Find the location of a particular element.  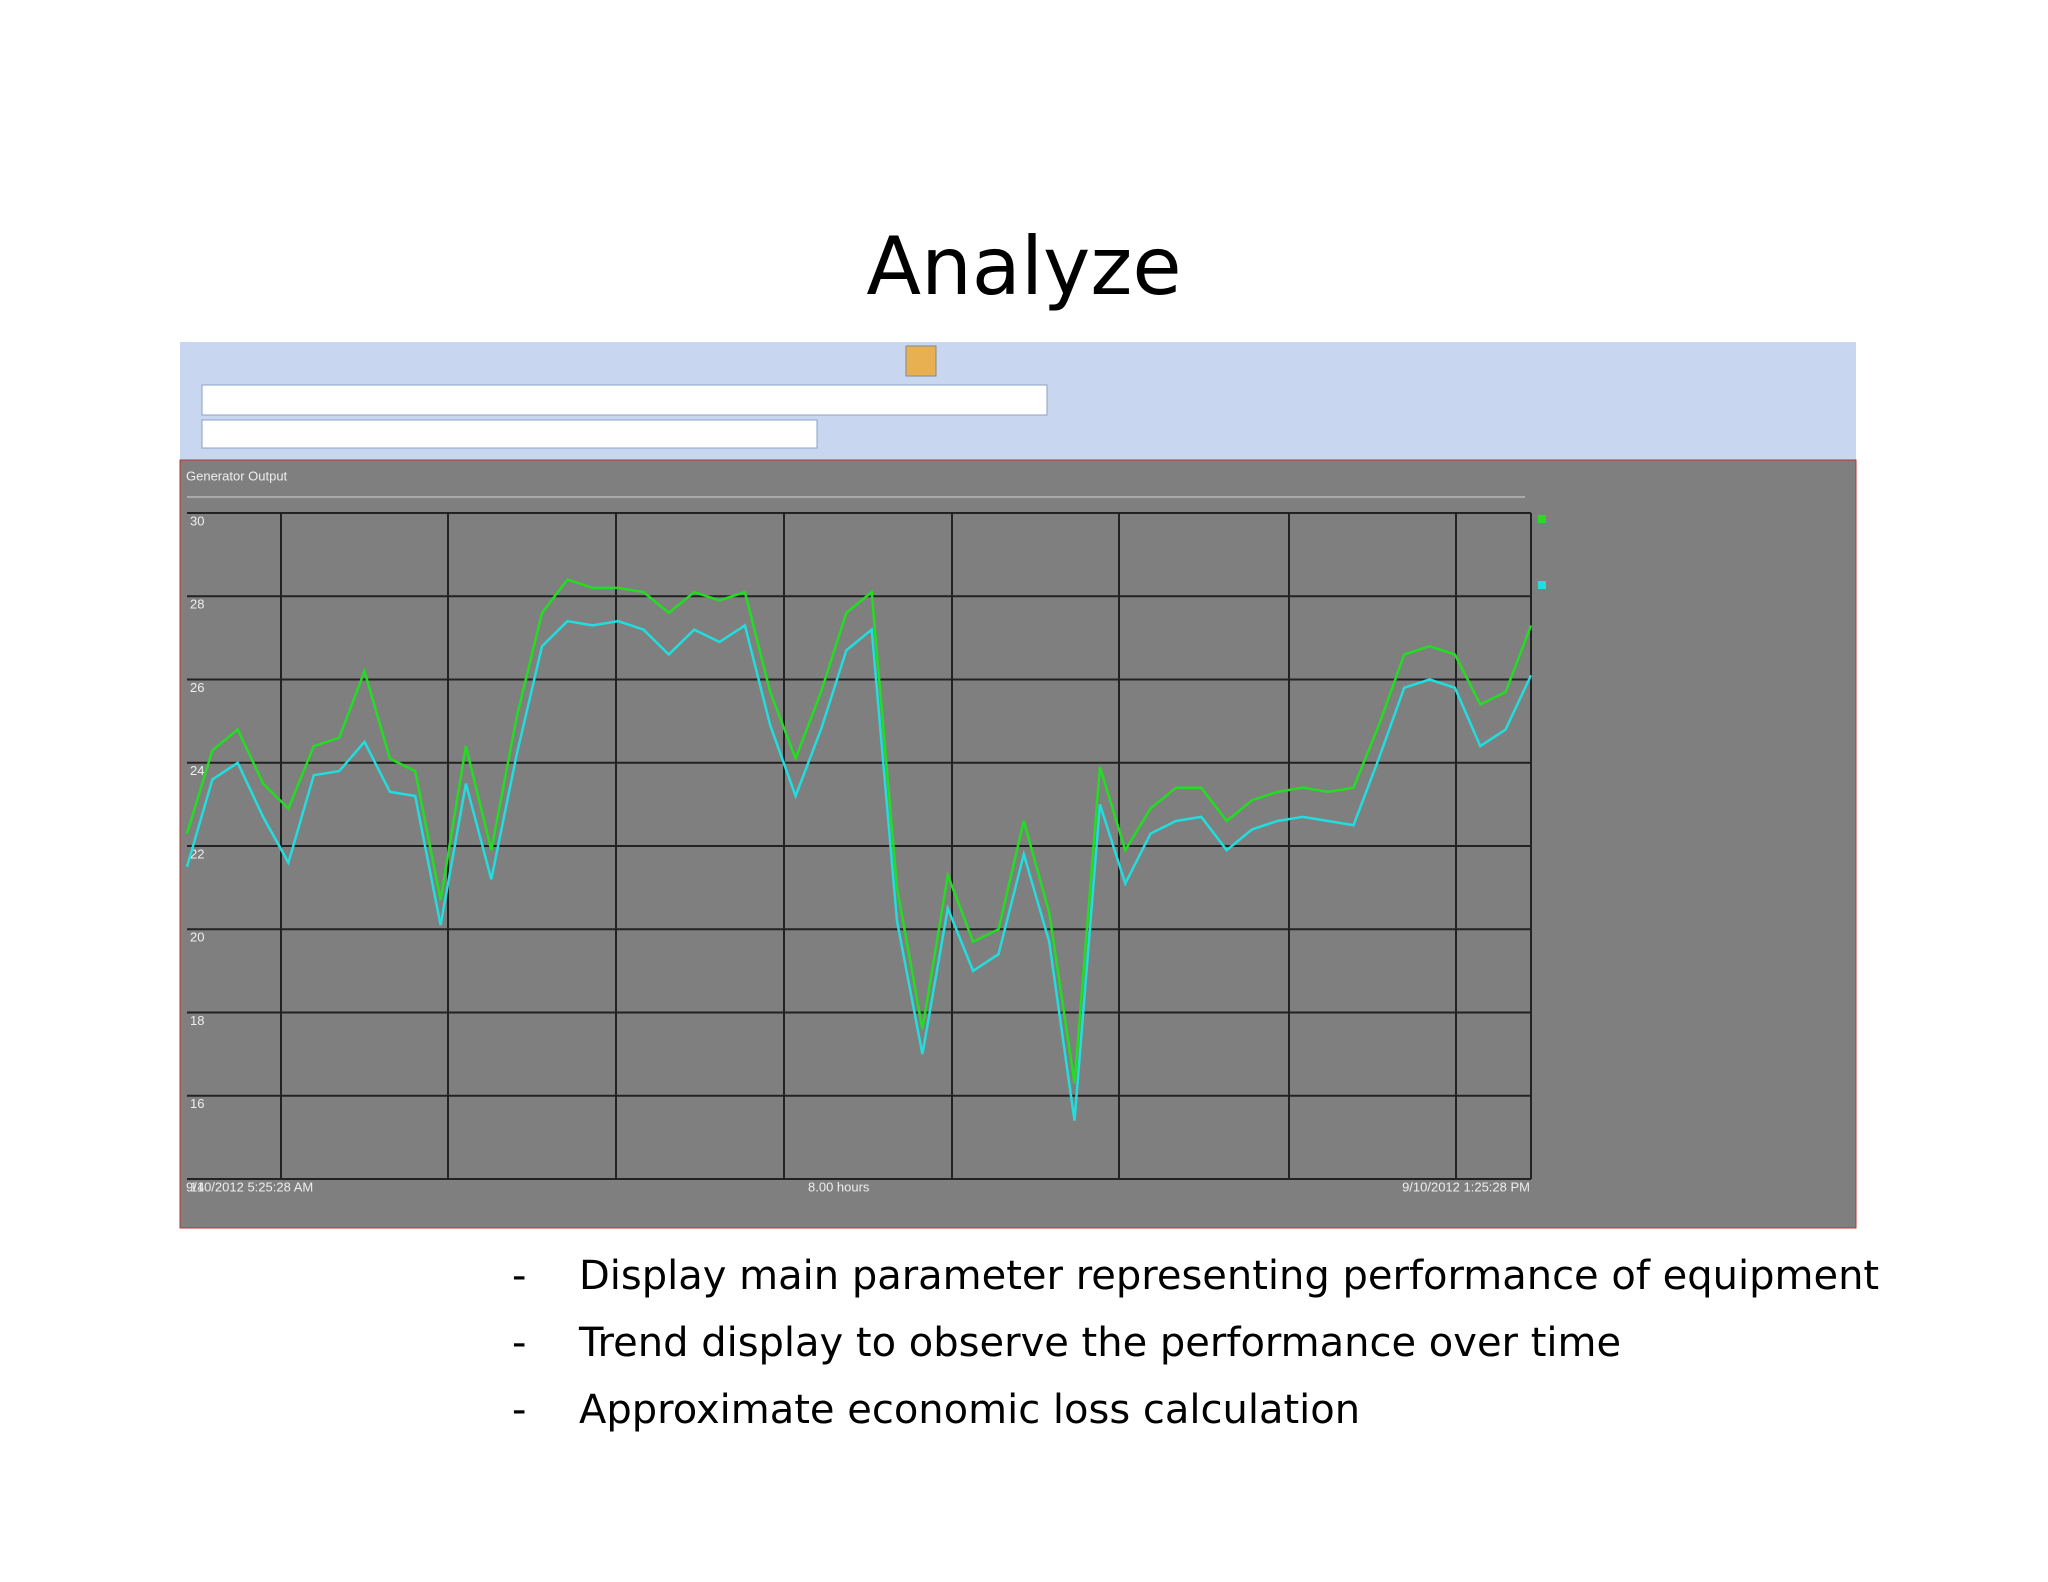

slide-title: Analyze is located at coordinates (1024, 266).